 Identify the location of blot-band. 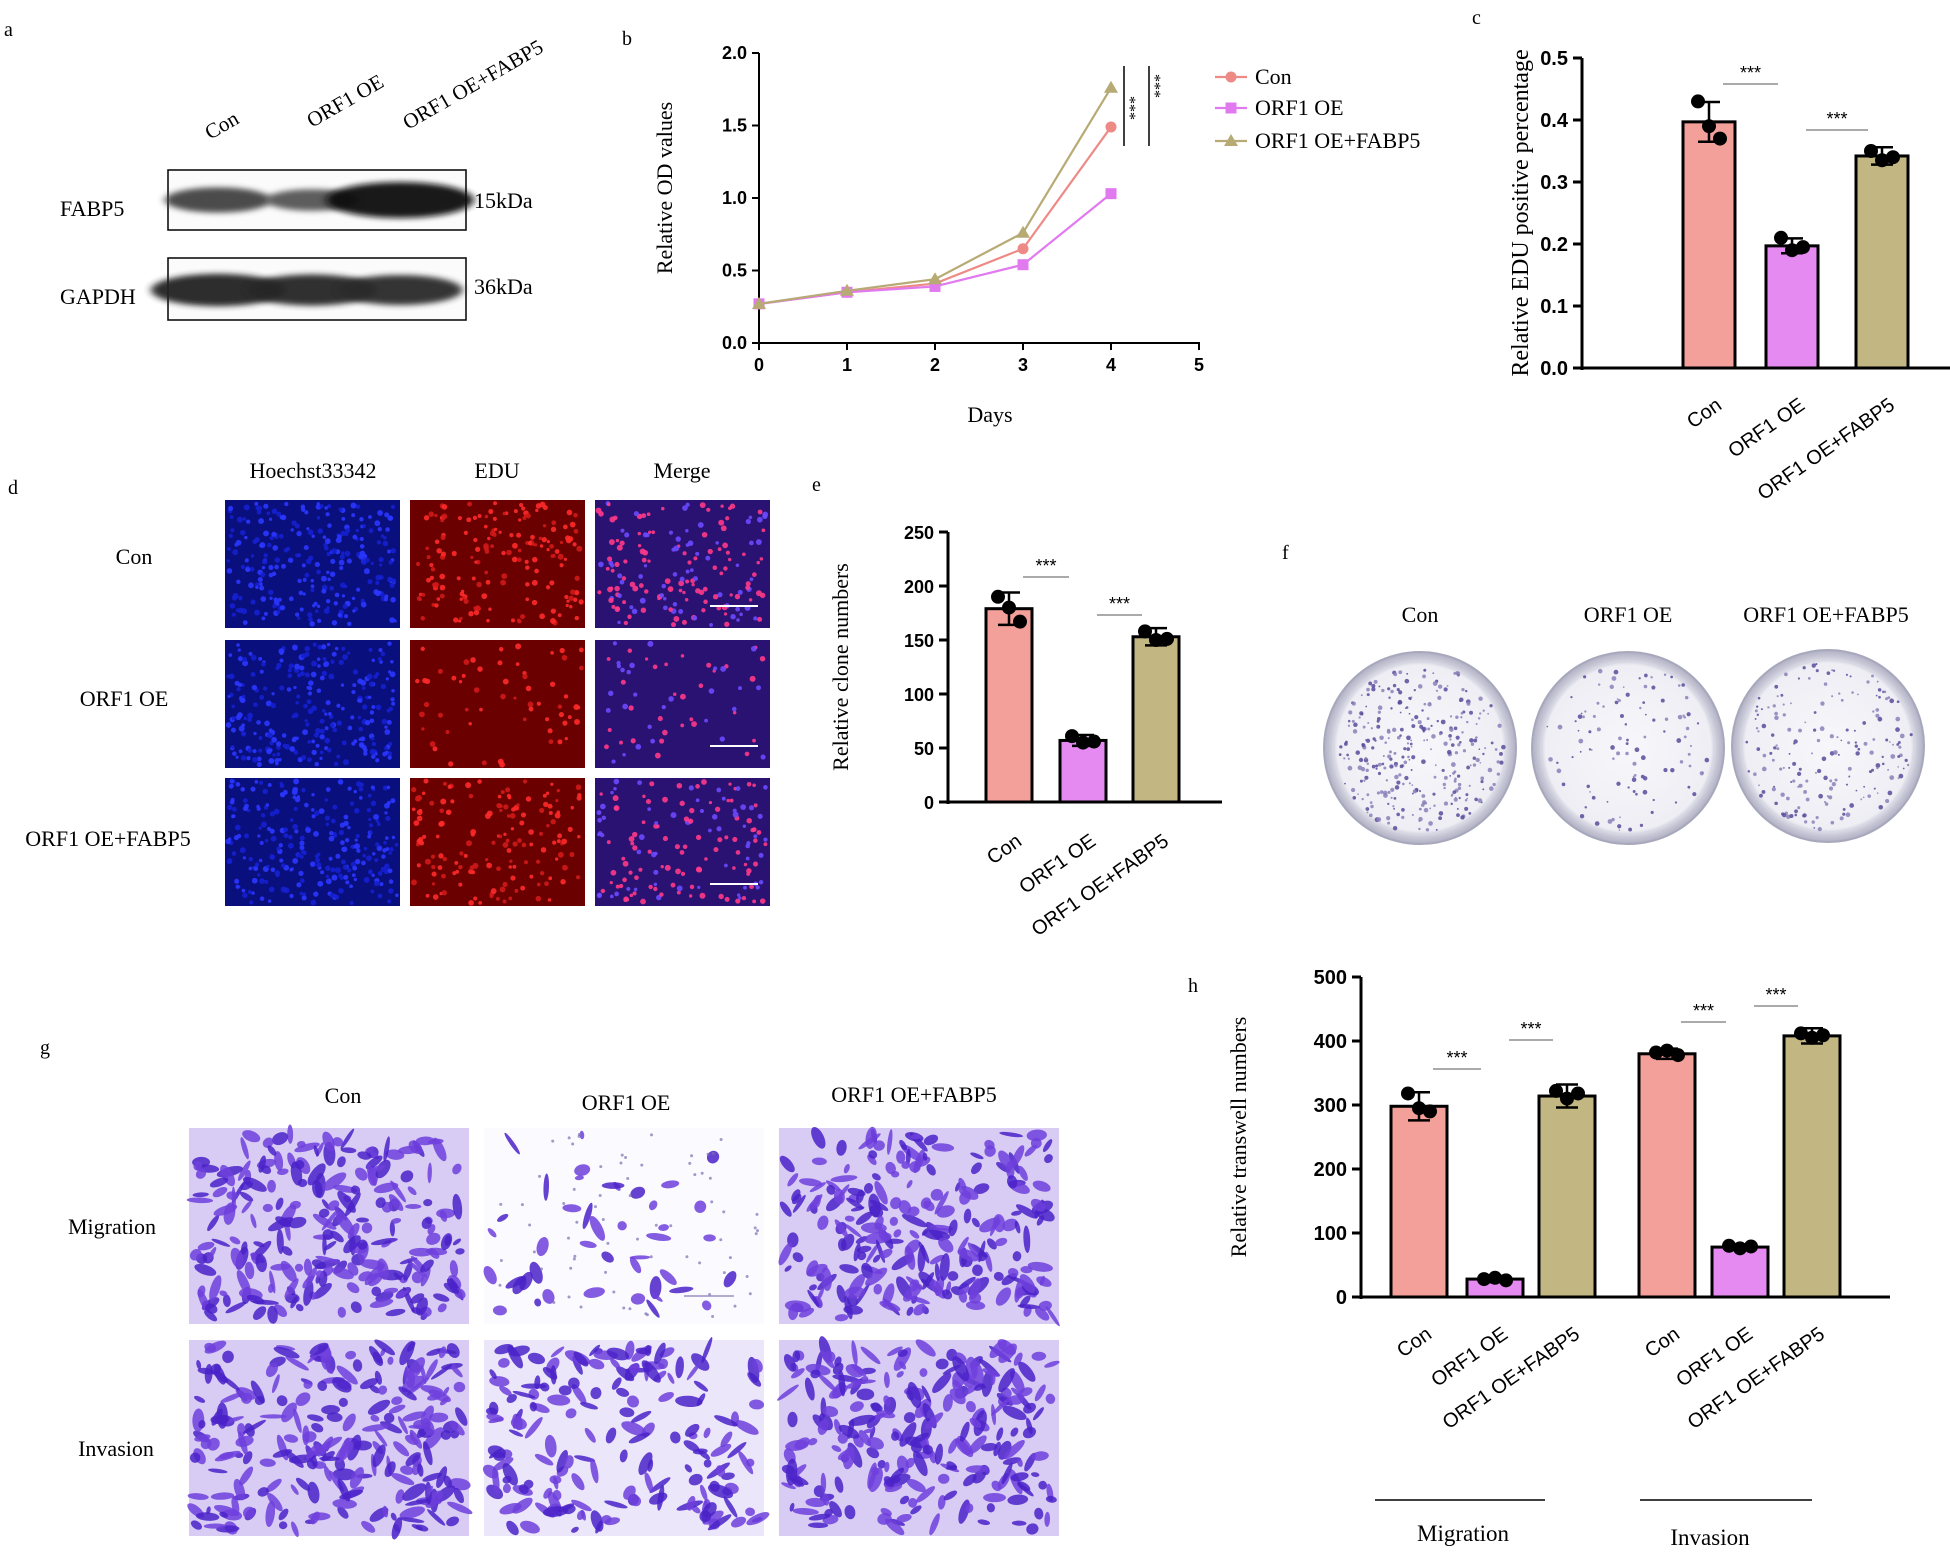
(312, 290).